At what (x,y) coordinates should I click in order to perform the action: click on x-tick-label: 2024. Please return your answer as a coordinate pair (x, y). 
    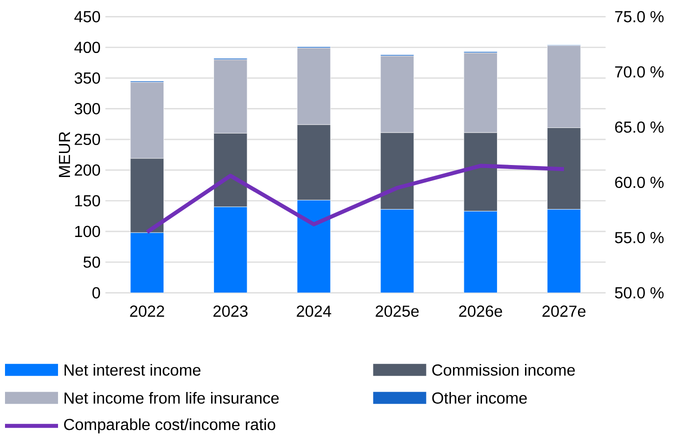
    Looking at the image, I should click on (314, 311).